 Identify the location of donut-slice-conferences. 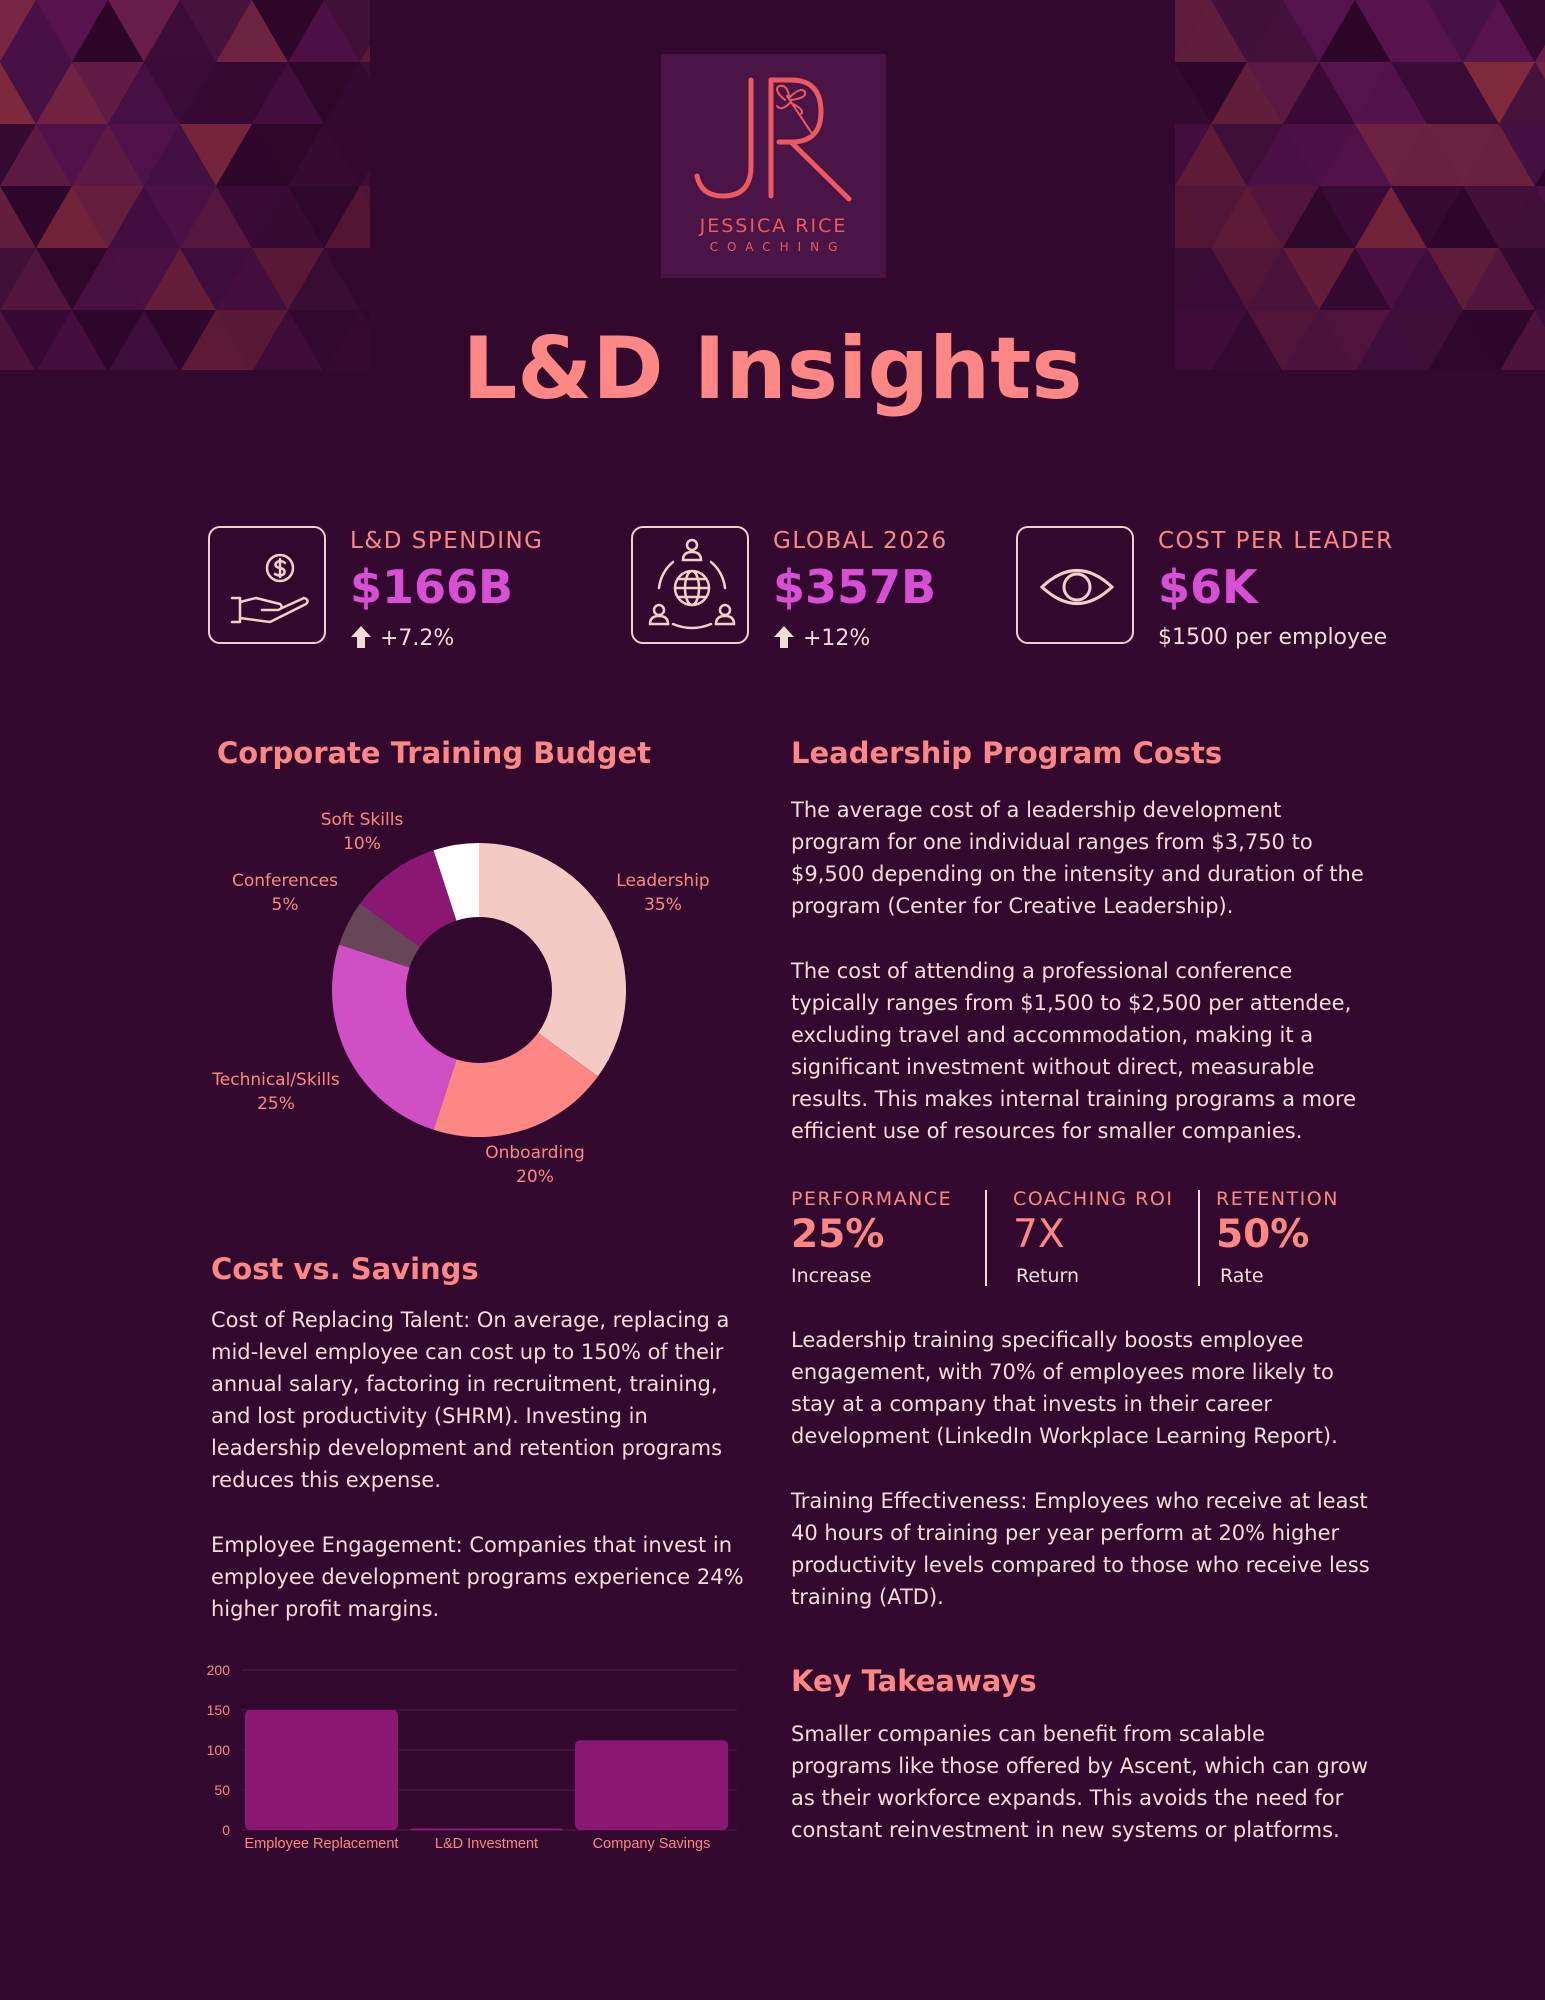
(379, 935).